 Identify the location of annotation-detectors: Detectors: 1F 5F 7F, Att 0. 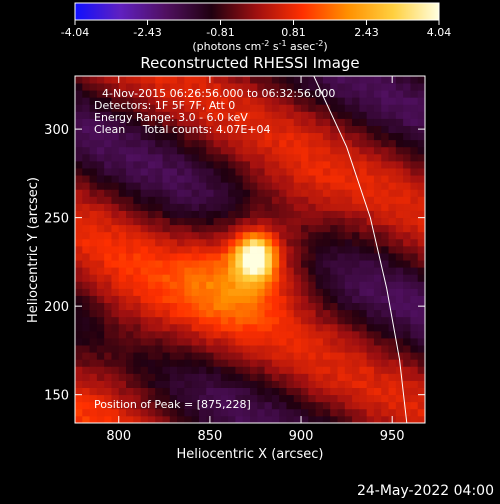
(164, 105).